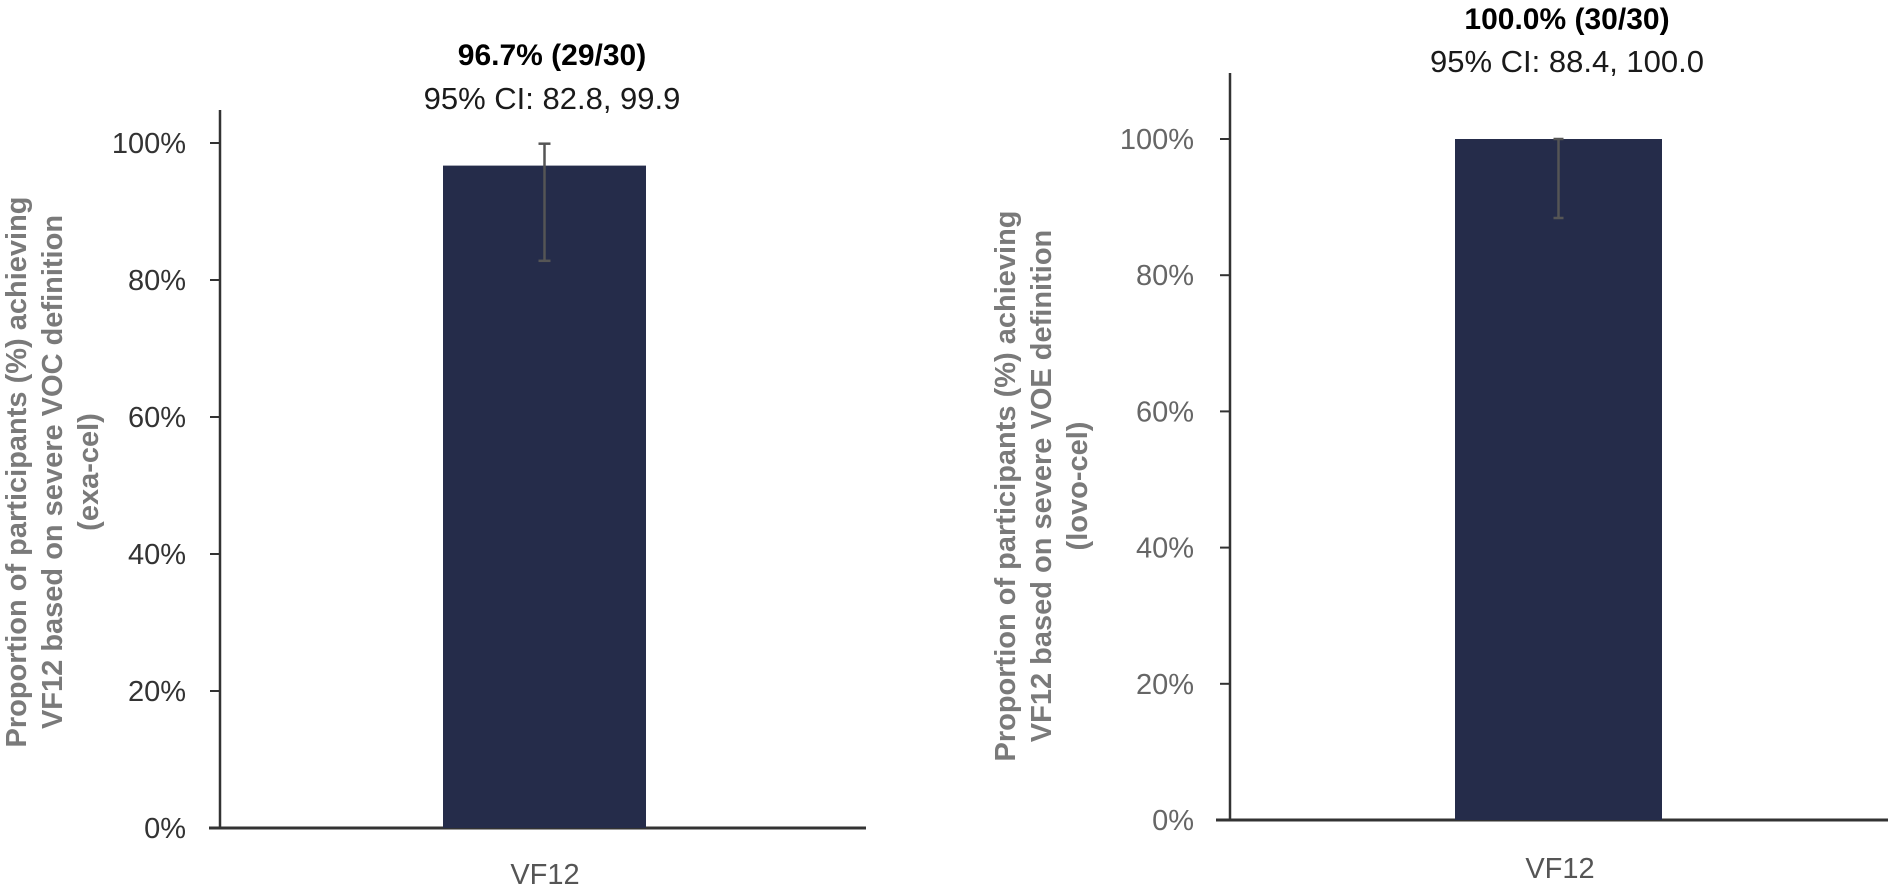  Describe the element at coordinates (1173, 821) in the screenshot. I see `y-tick-label-right: 0%` at that location.